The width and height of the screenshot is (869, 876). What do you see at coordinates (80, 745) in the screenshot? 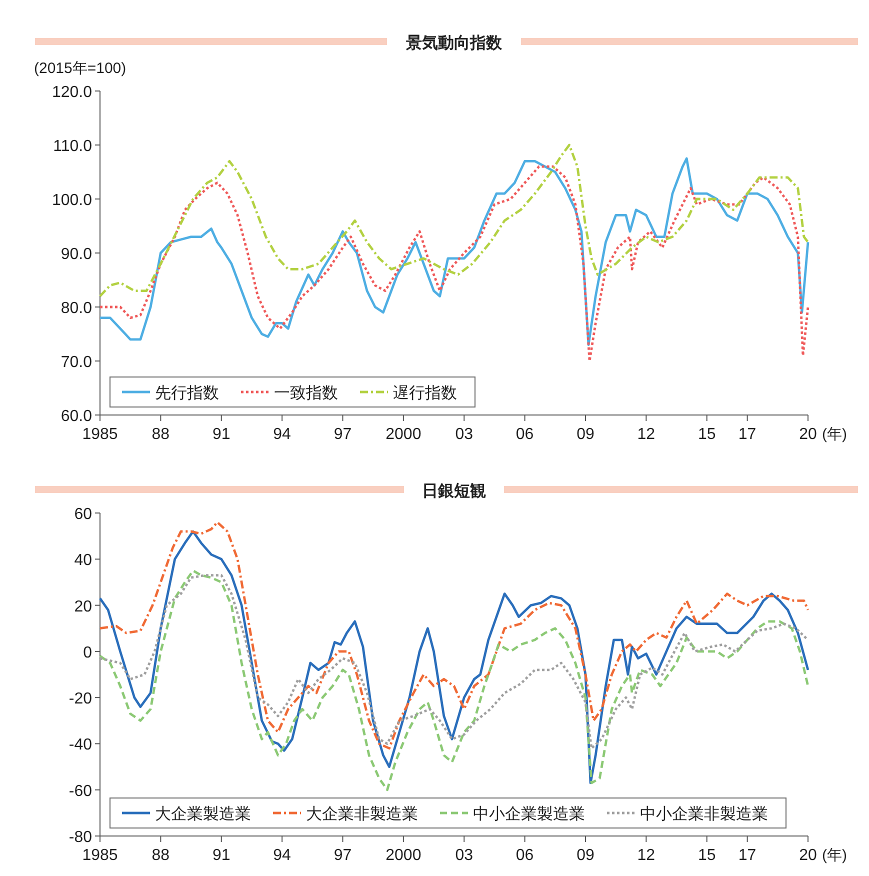
I see `y-tick-label: -40` at bounding box center [80, 745].